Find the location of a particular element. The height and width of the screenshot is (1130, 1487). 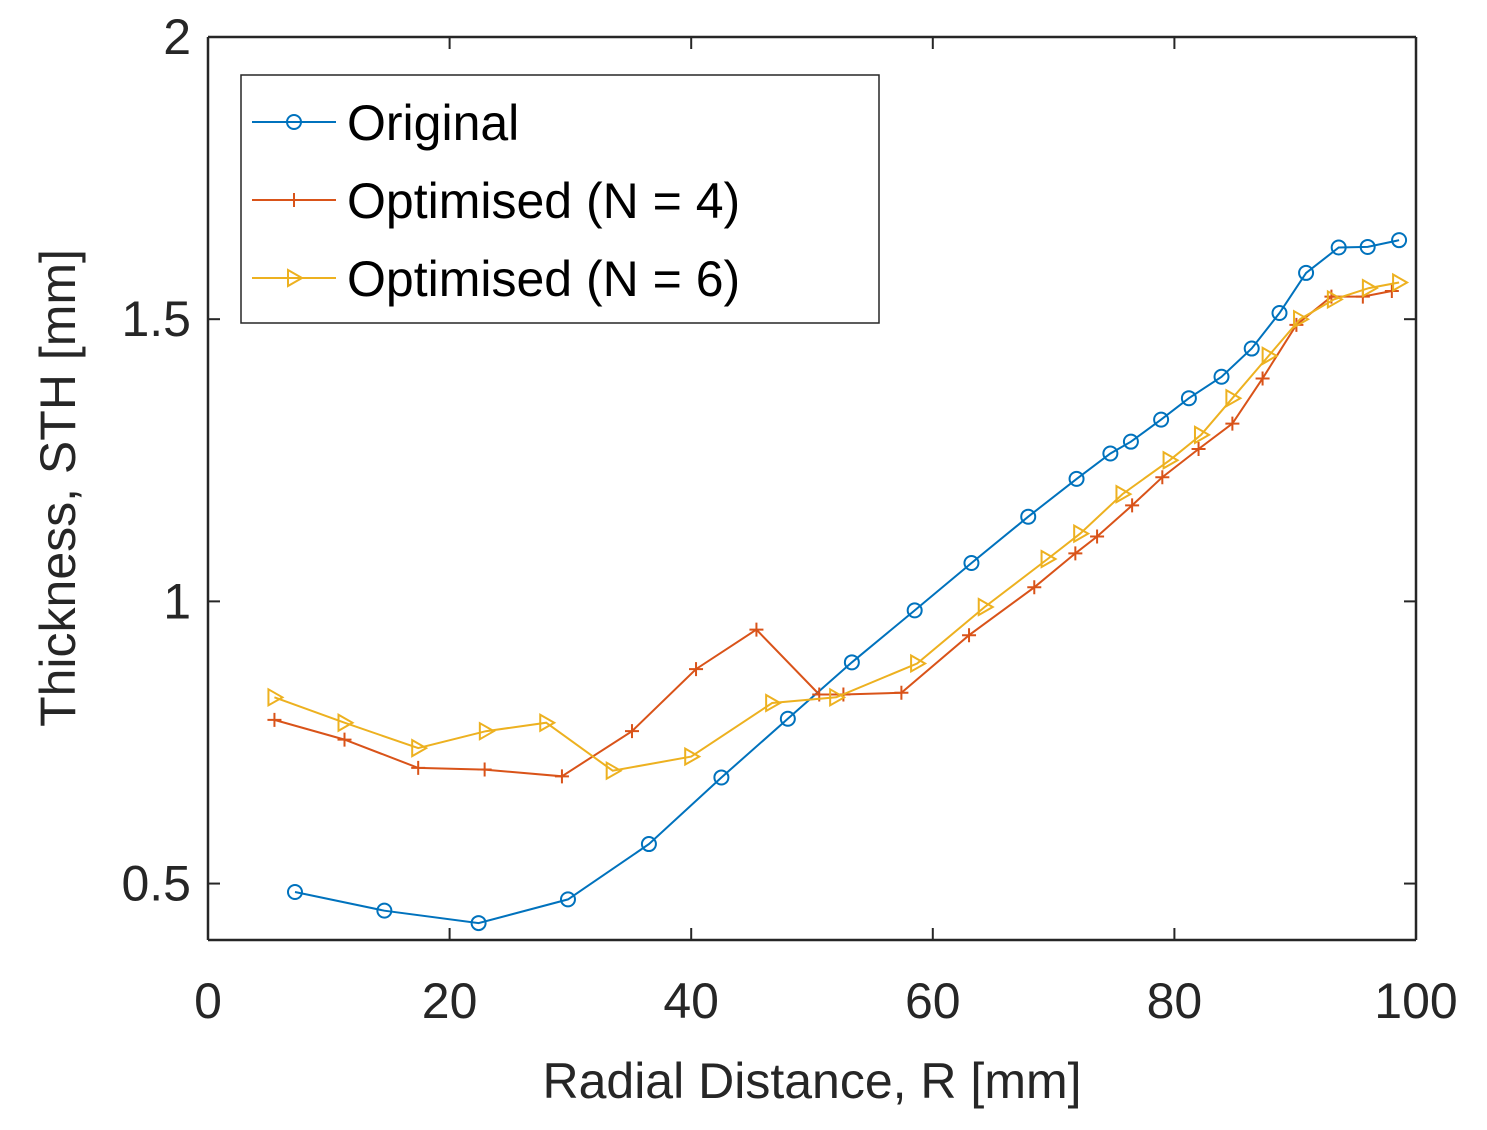

legend-label: Original is located at coordinates (433, 123).